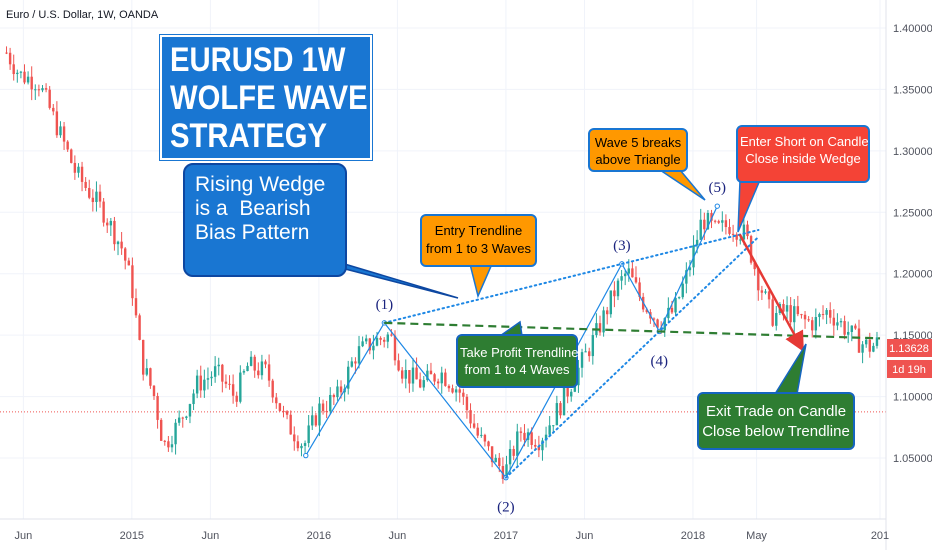 Image resolution: width=932 pixels, height=550 pixels. What do you see at coordinates (771, 292) in the screenshot?
I see `short-trade-arrow` at bounding box center [771, 292].